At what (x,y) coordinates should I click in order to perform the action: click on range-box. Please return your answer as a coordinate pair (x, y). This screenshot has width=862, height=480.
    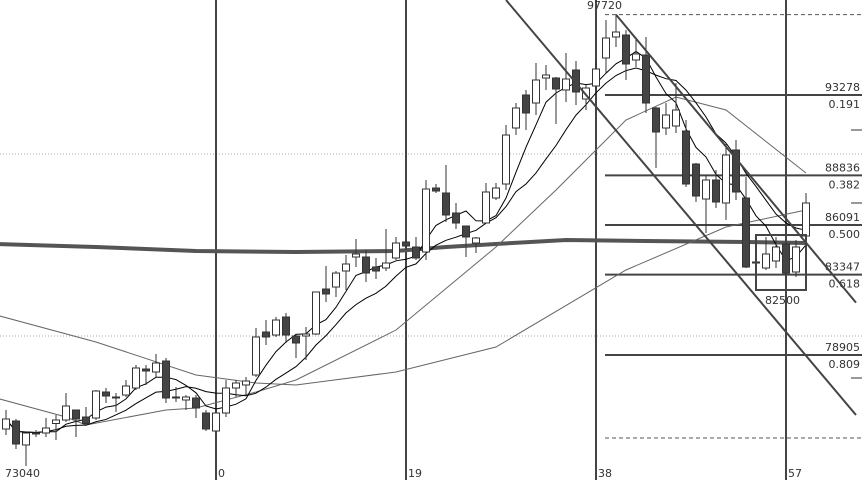
    Looking at the image, I should click on (781, 262).